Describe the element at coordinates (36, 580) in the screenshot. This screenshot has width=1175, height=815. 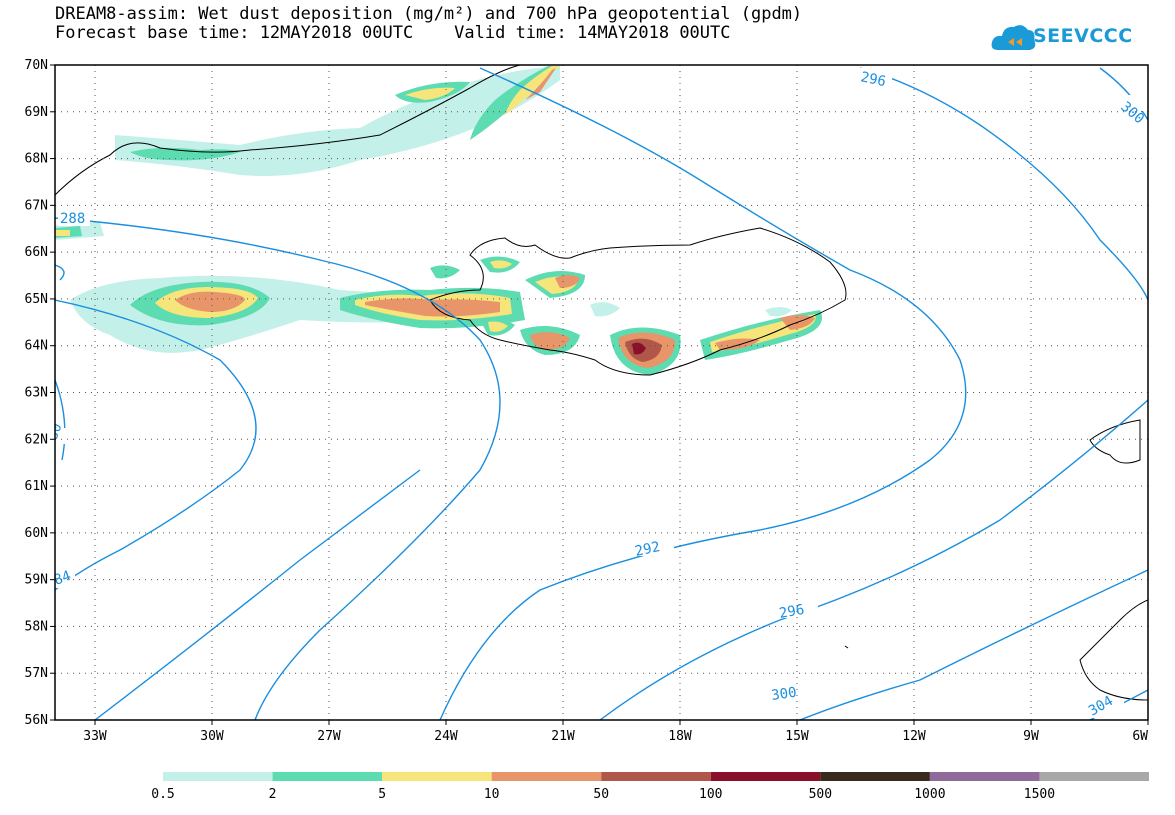
I see `lat-label: 59N` at that location.